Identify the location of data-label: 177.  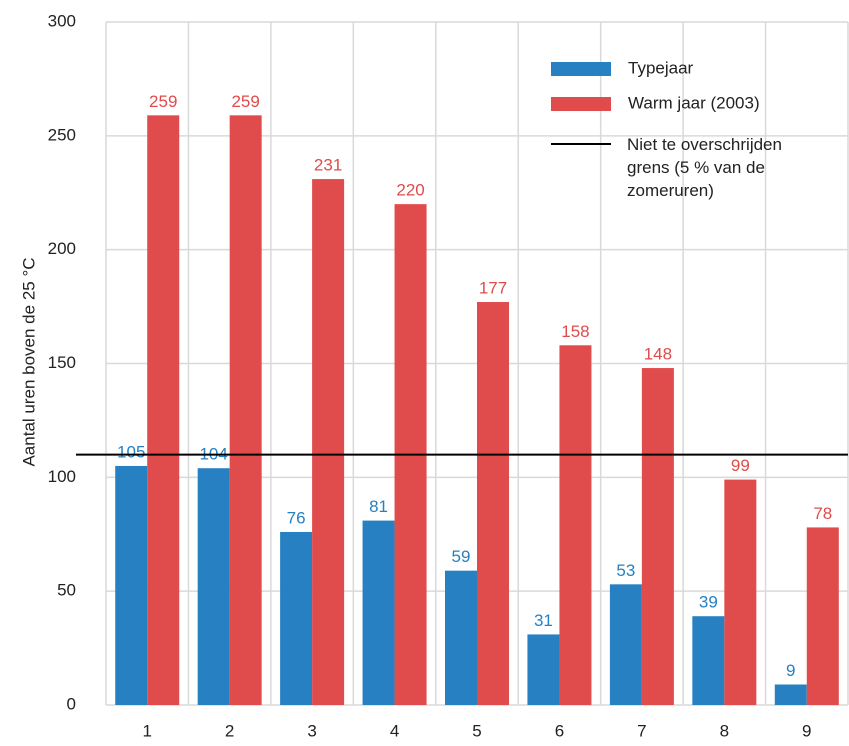
(493, 288).